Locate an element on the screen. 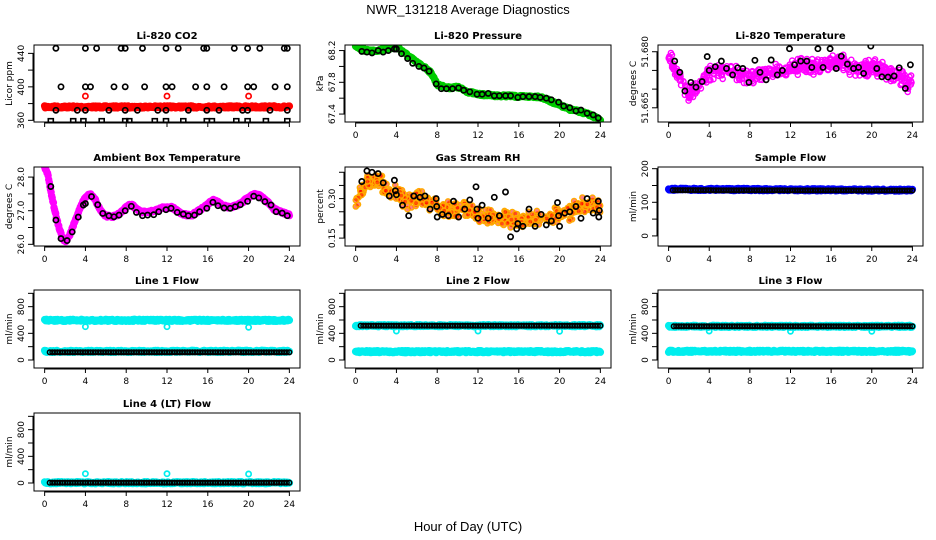  series-raw-spikes is located at coordinates (167, 327).